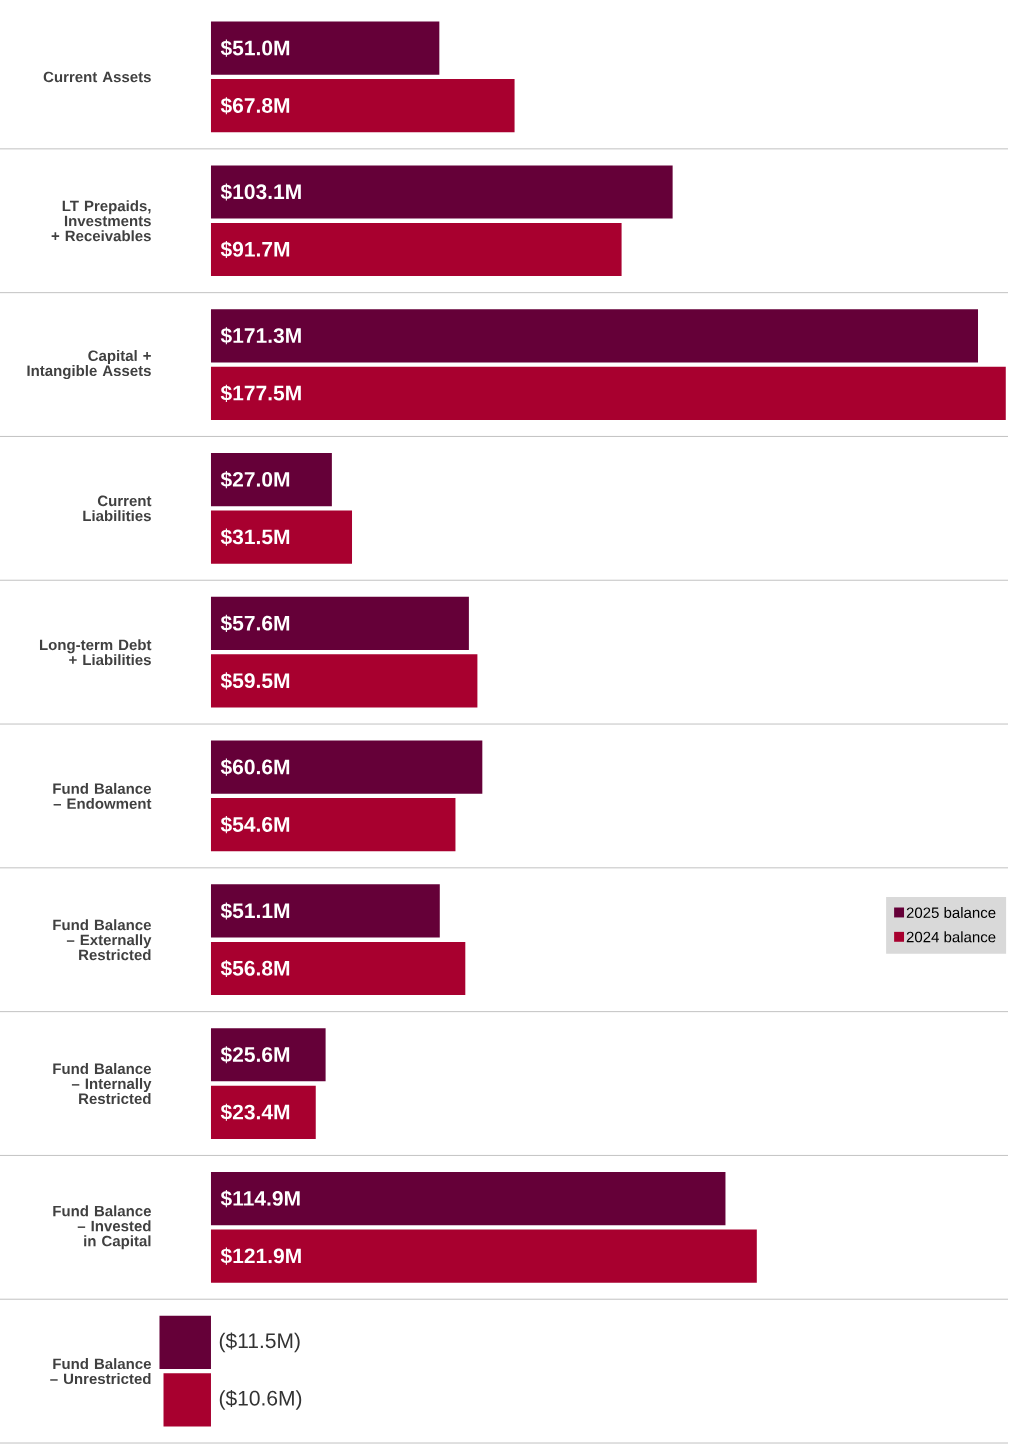 The width and height of the screenshot is (1013, 1448). What do you see at coordinates (97, 77) in the screenshot?
I see `y-tick-label: Current Assets` at bounding box center [97, 77].